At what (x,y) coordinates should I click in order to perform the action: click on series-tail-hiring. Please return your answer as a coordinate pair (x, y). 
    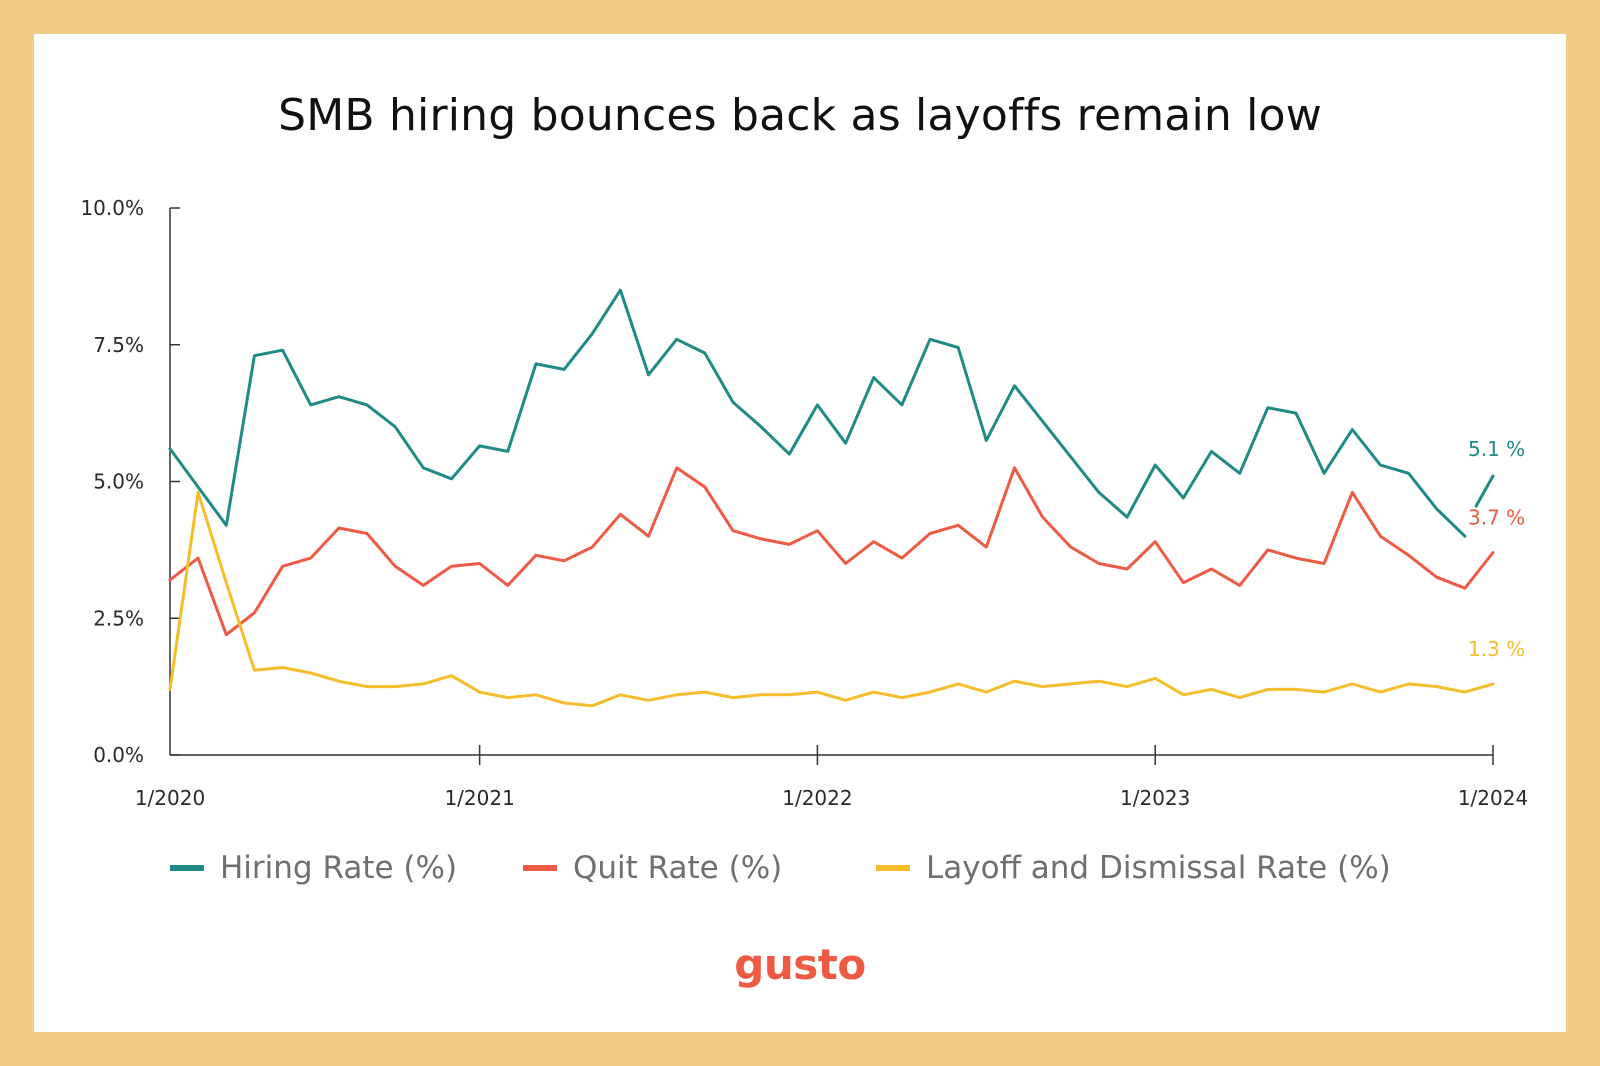
    Looking at the image, I should click on (1484, 491).